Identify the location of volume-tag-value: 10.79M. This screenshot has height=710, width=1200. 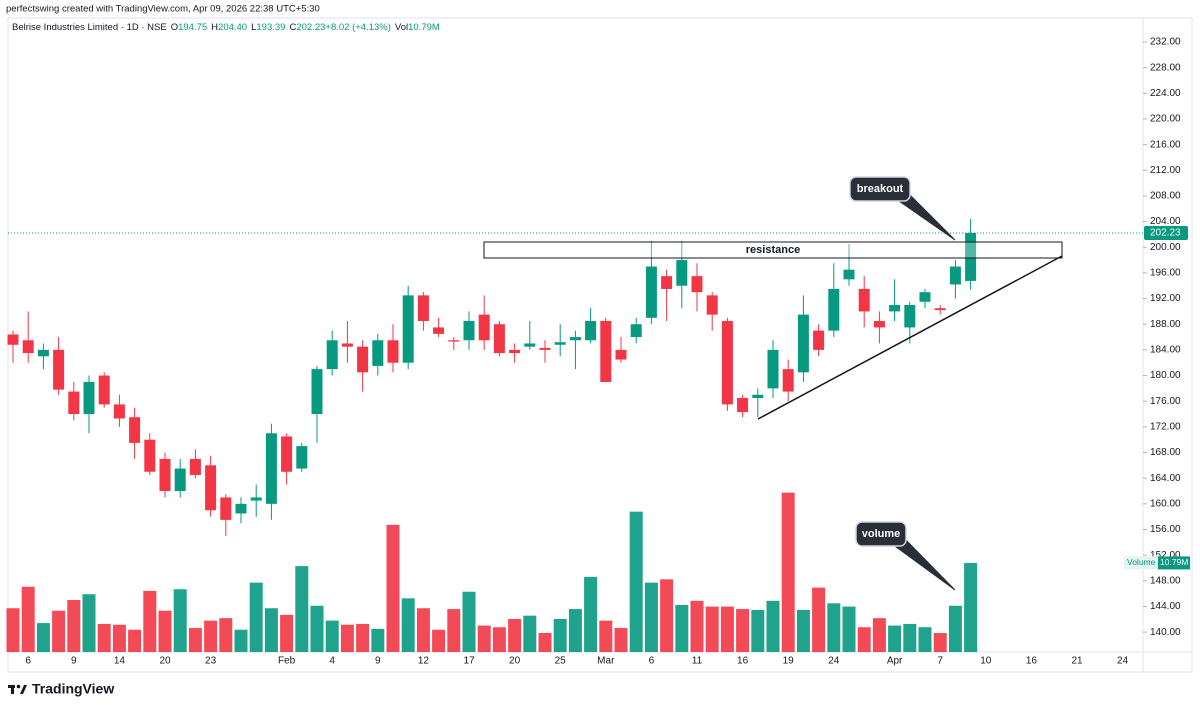
(1174, 562).